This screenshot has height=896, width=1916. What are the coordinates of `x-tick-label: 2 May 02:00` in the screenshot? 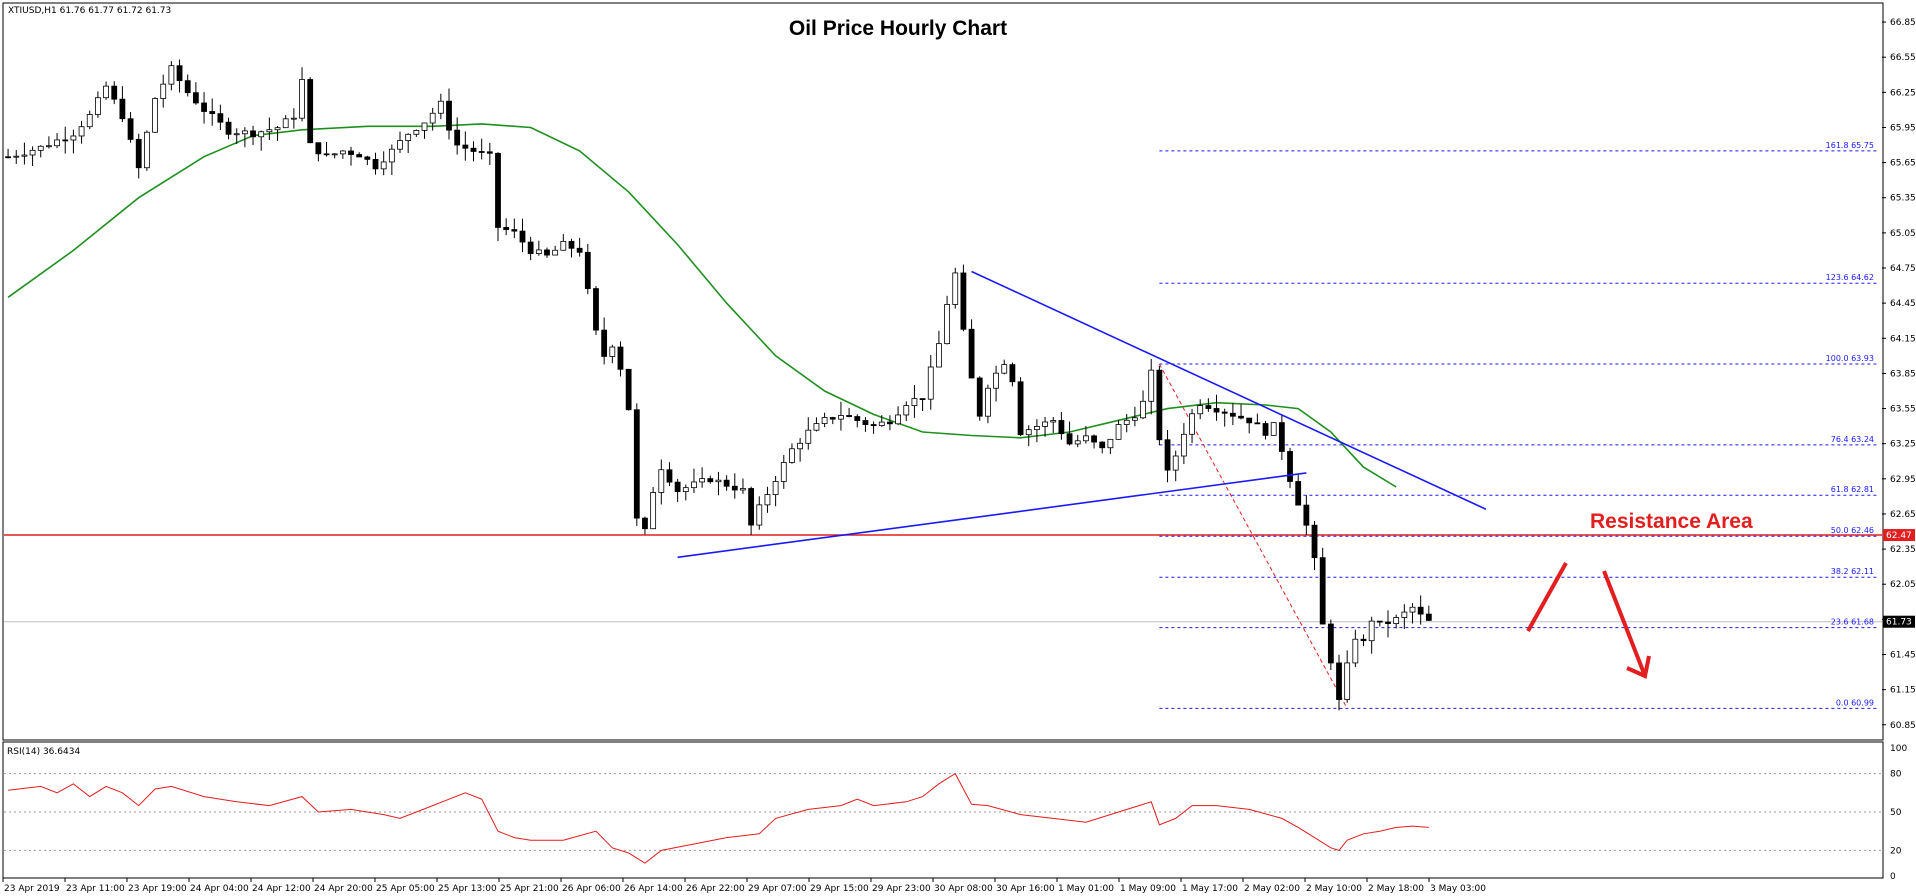 It's located at (1272, 889).